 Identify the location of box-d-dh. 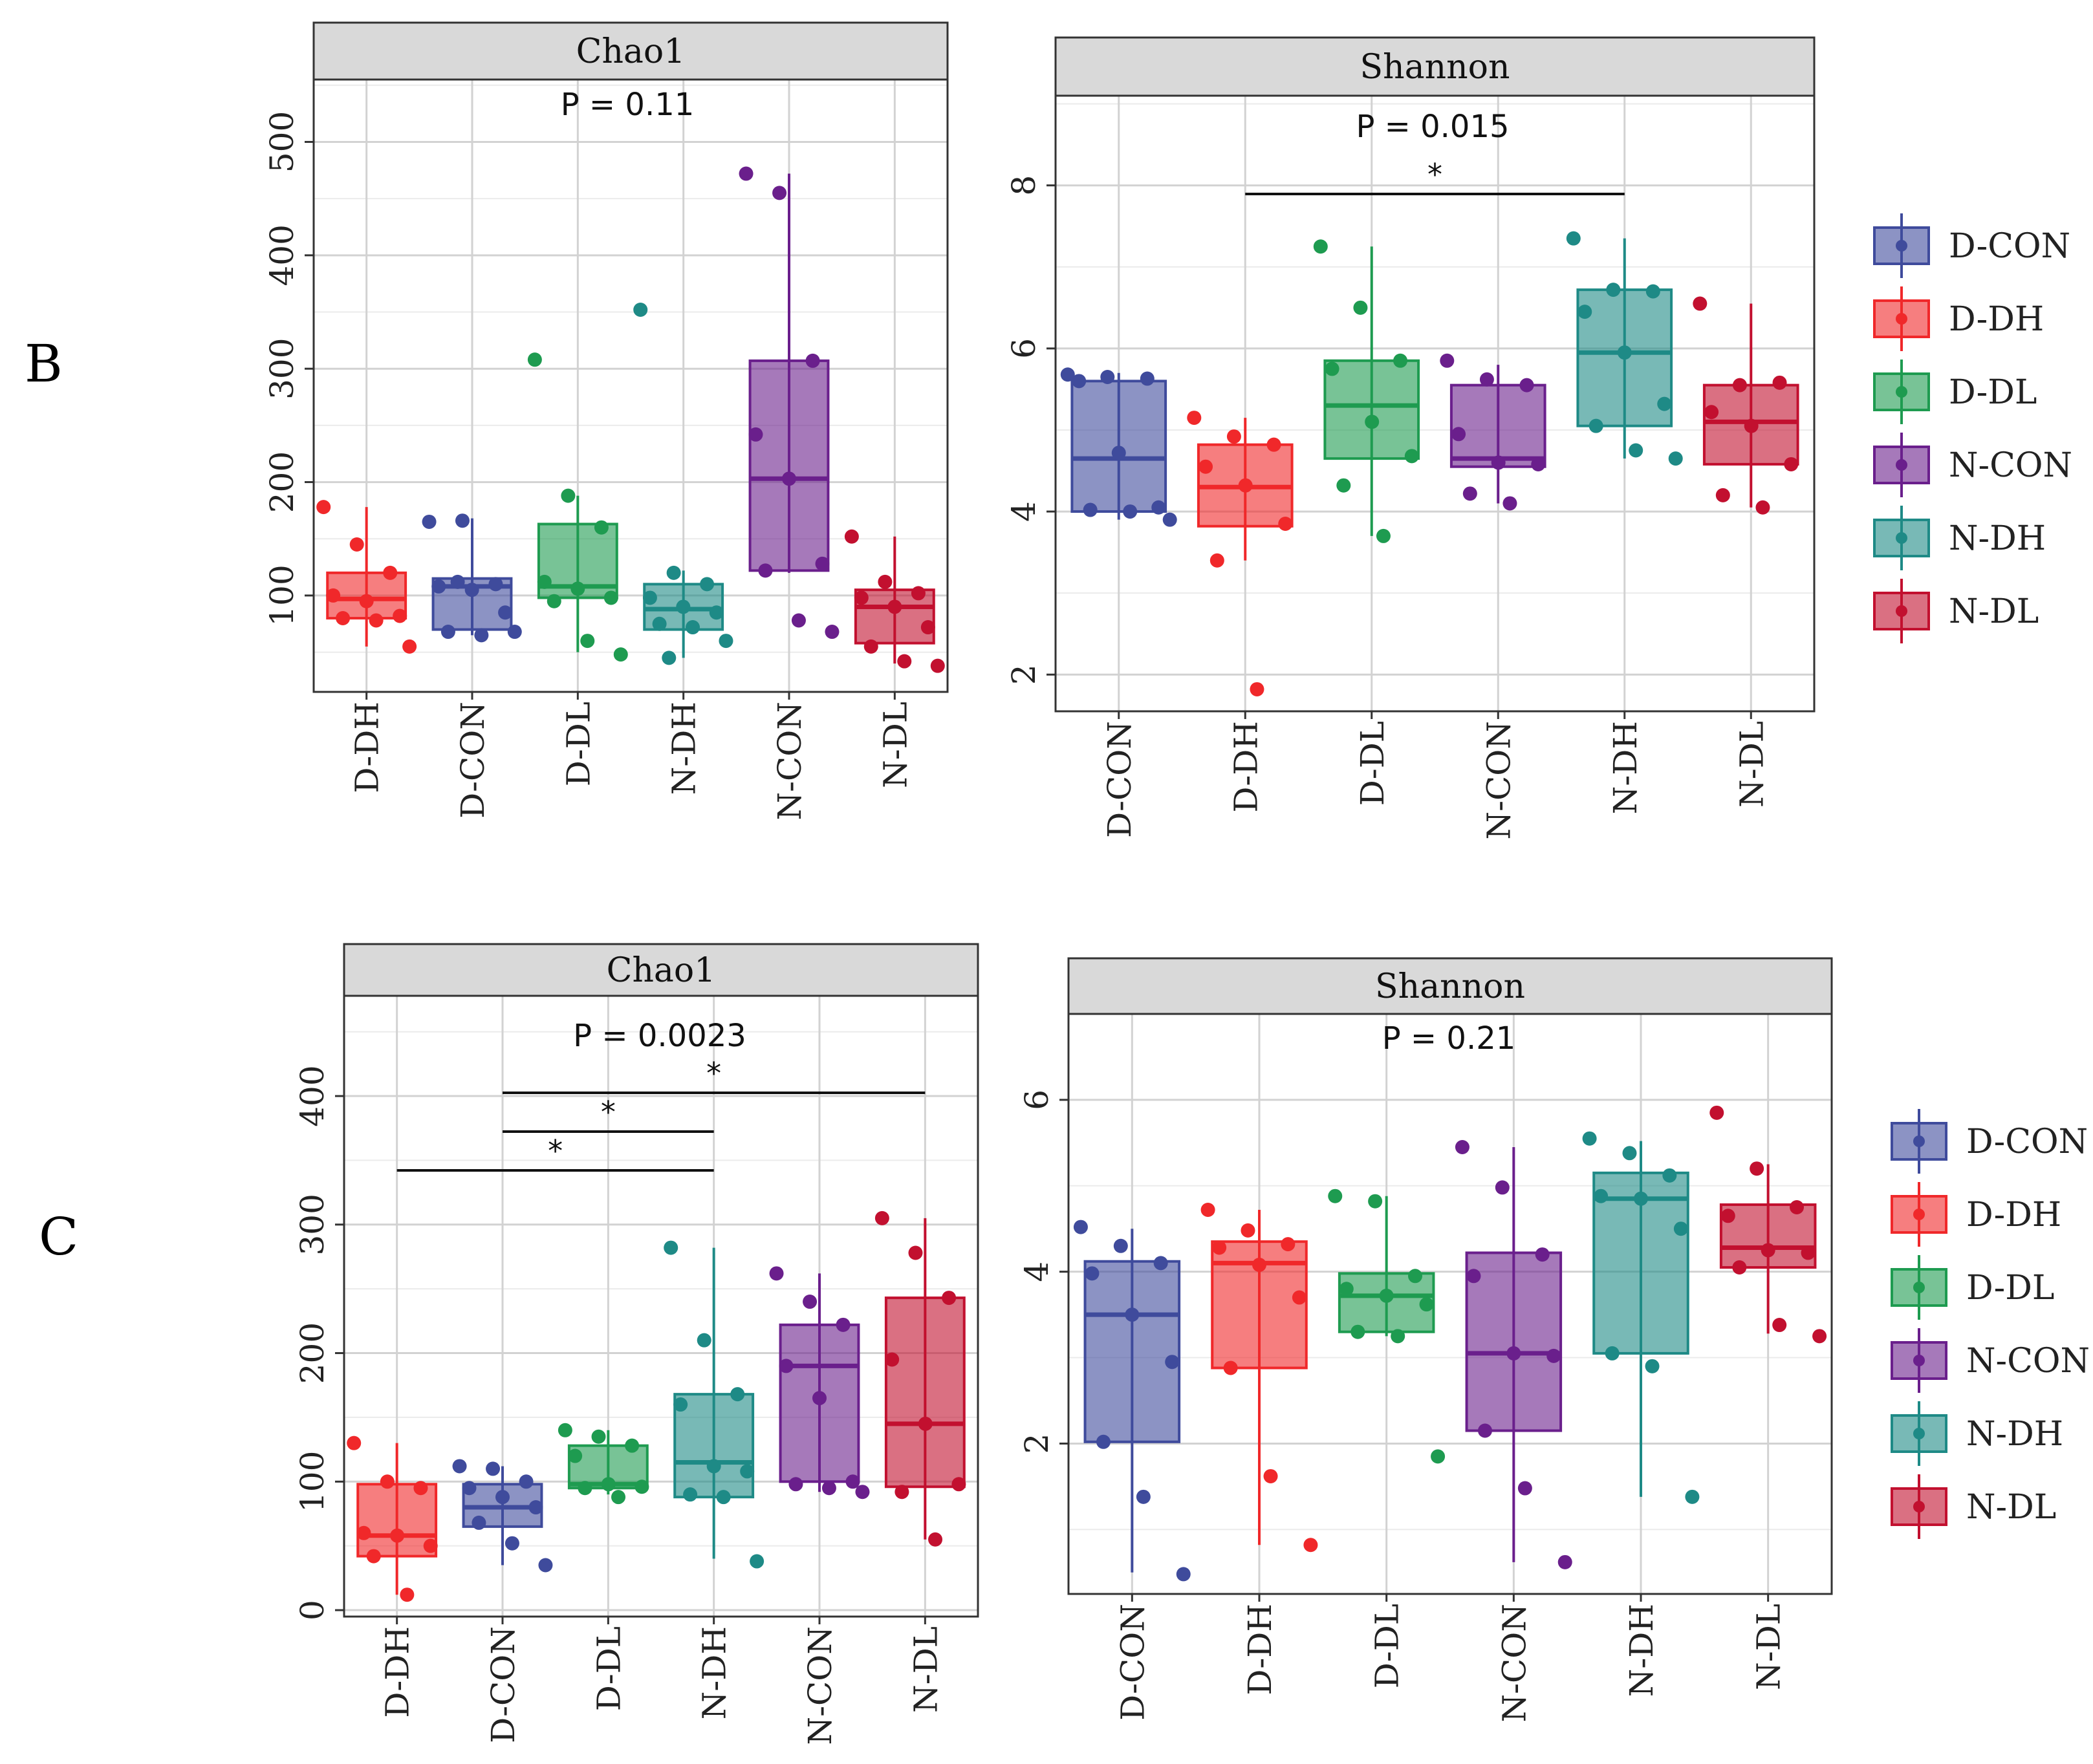
(1259, 1377).